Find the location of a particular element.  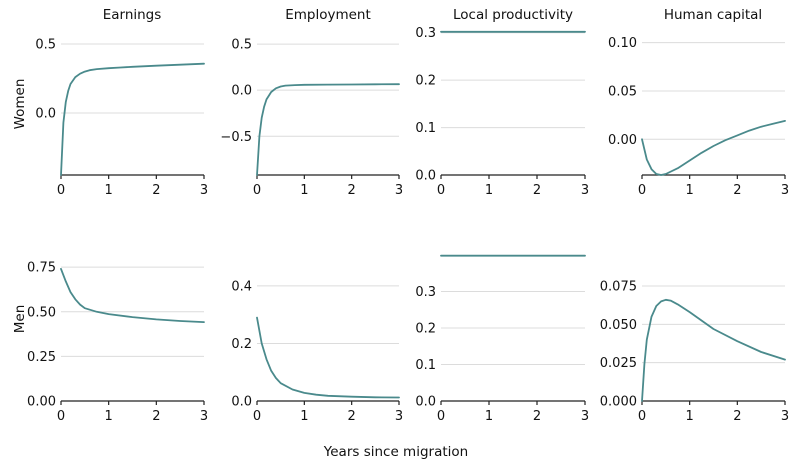

y-tick-label: 0.10 is located at coordinates (622, 43).